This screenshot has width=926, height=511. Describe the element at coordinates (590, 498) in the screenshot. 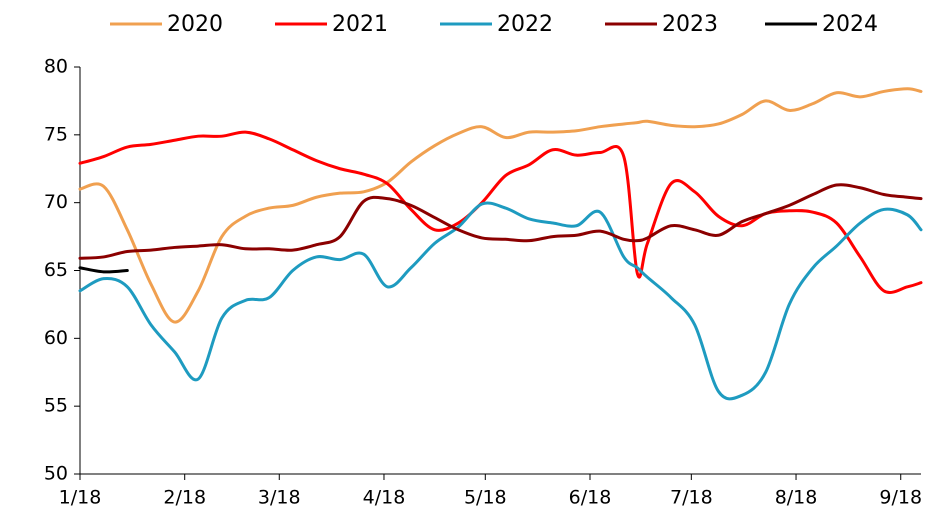

I see `x-tick-label: 6/18` at that location.